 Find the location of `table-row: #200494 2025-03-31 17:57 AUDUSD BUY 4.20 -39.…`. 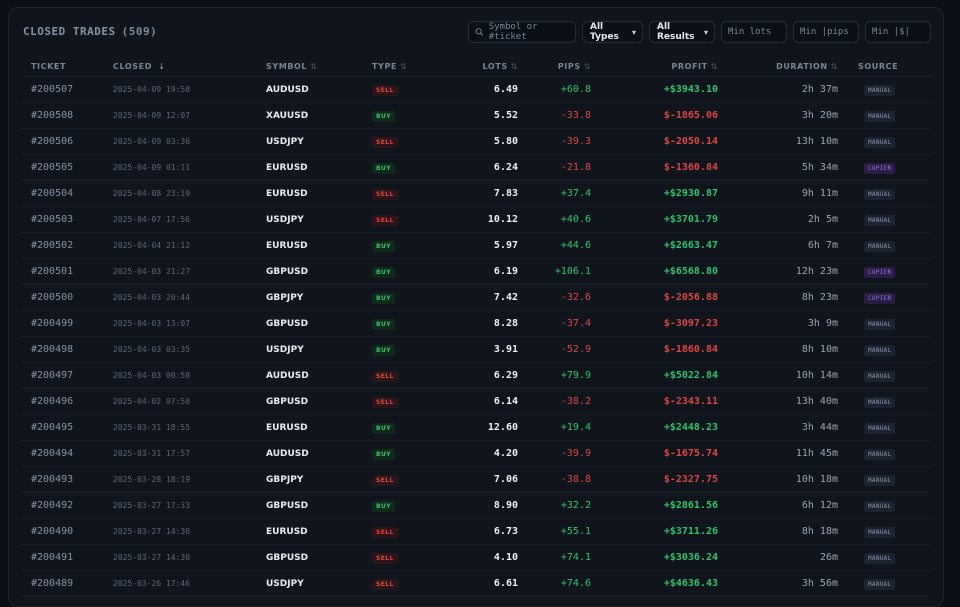

table-row: #200494 2025-03-31 17:57 AUDUSD BUY 4.20 -39.… is located at coordinates (477, 453).